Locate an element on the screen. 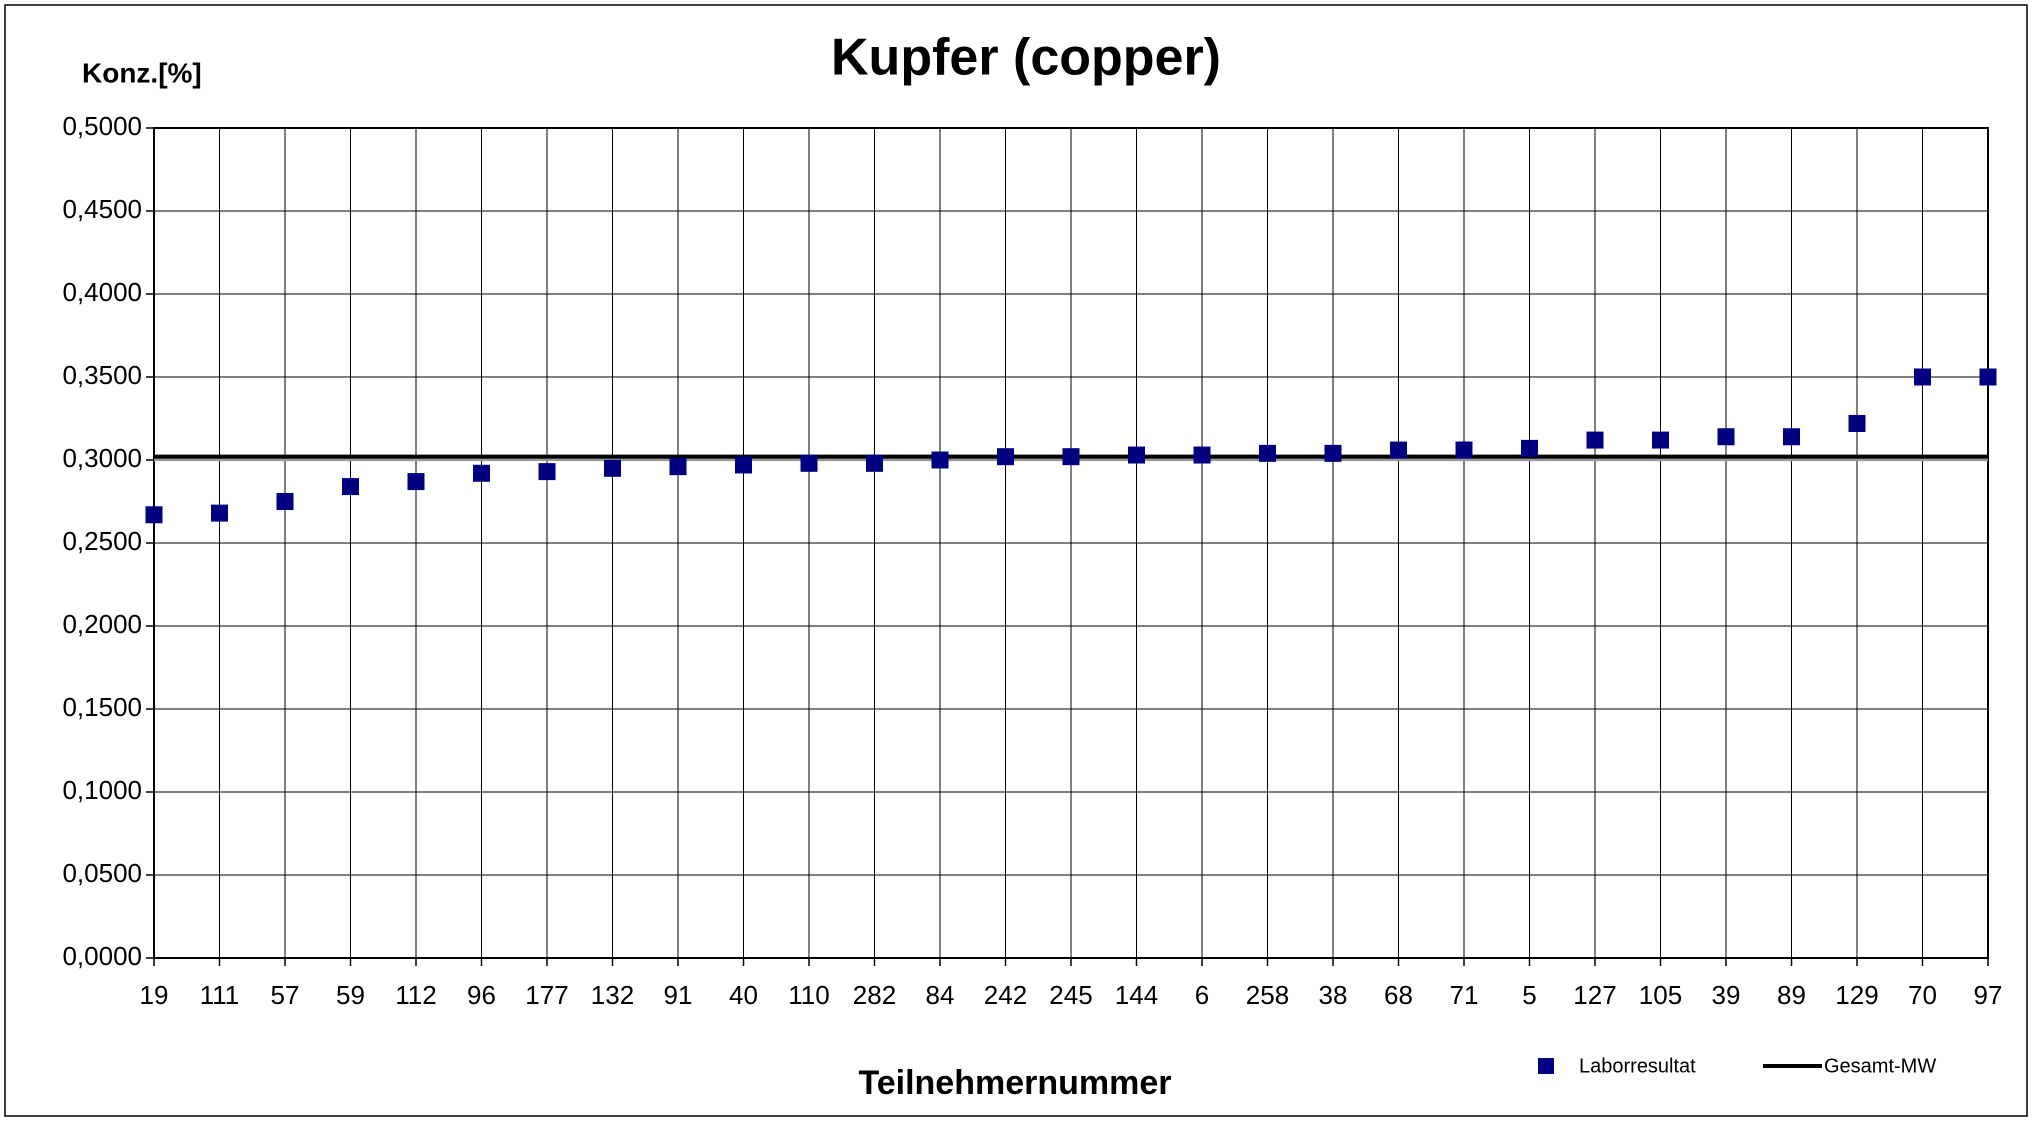 The width and height of the screenshot is (2033, 1122). y-tick-label: 0,3500 is located at coordinates (102, 375).